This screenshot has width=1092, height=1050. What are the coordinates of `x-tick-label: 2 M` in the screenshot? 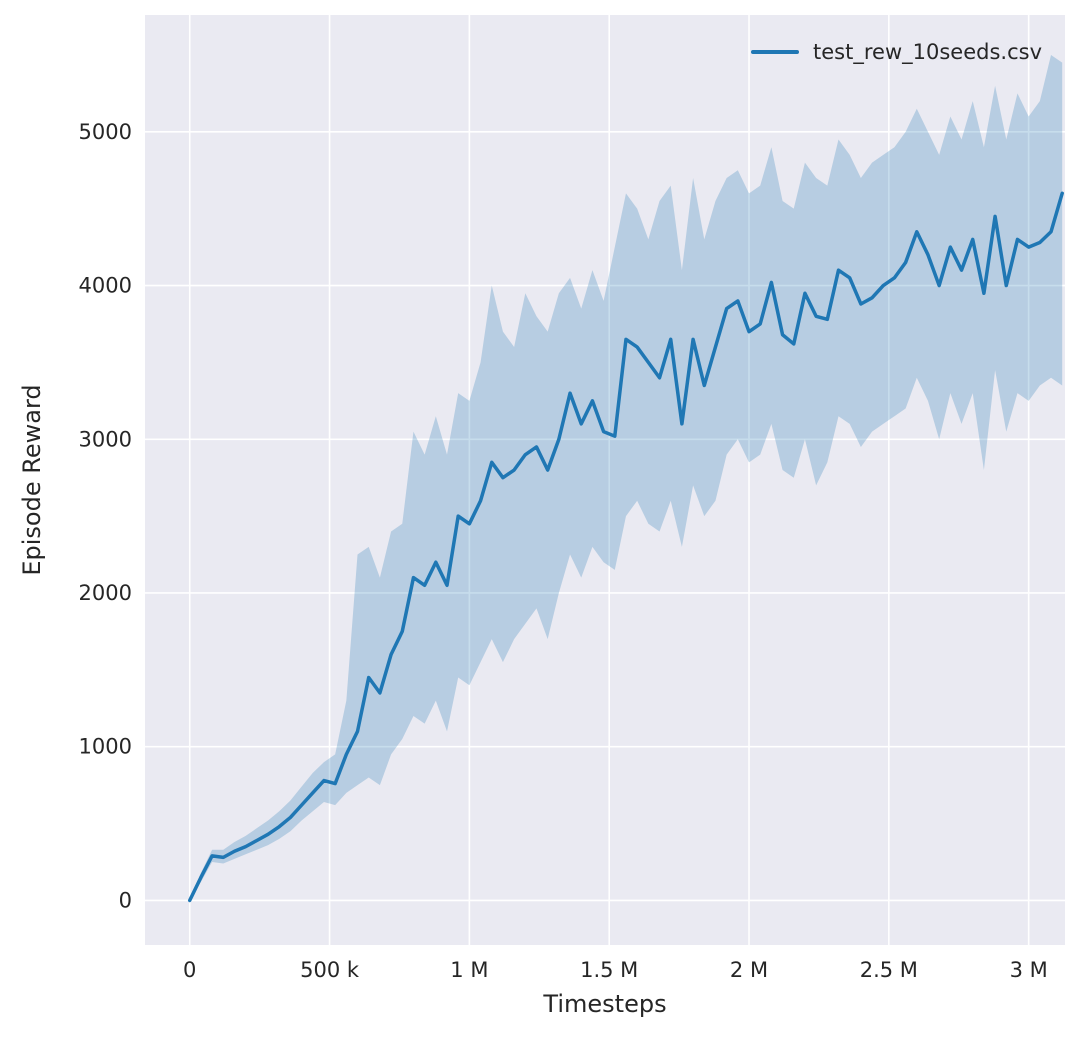 It's located at (749, 970).